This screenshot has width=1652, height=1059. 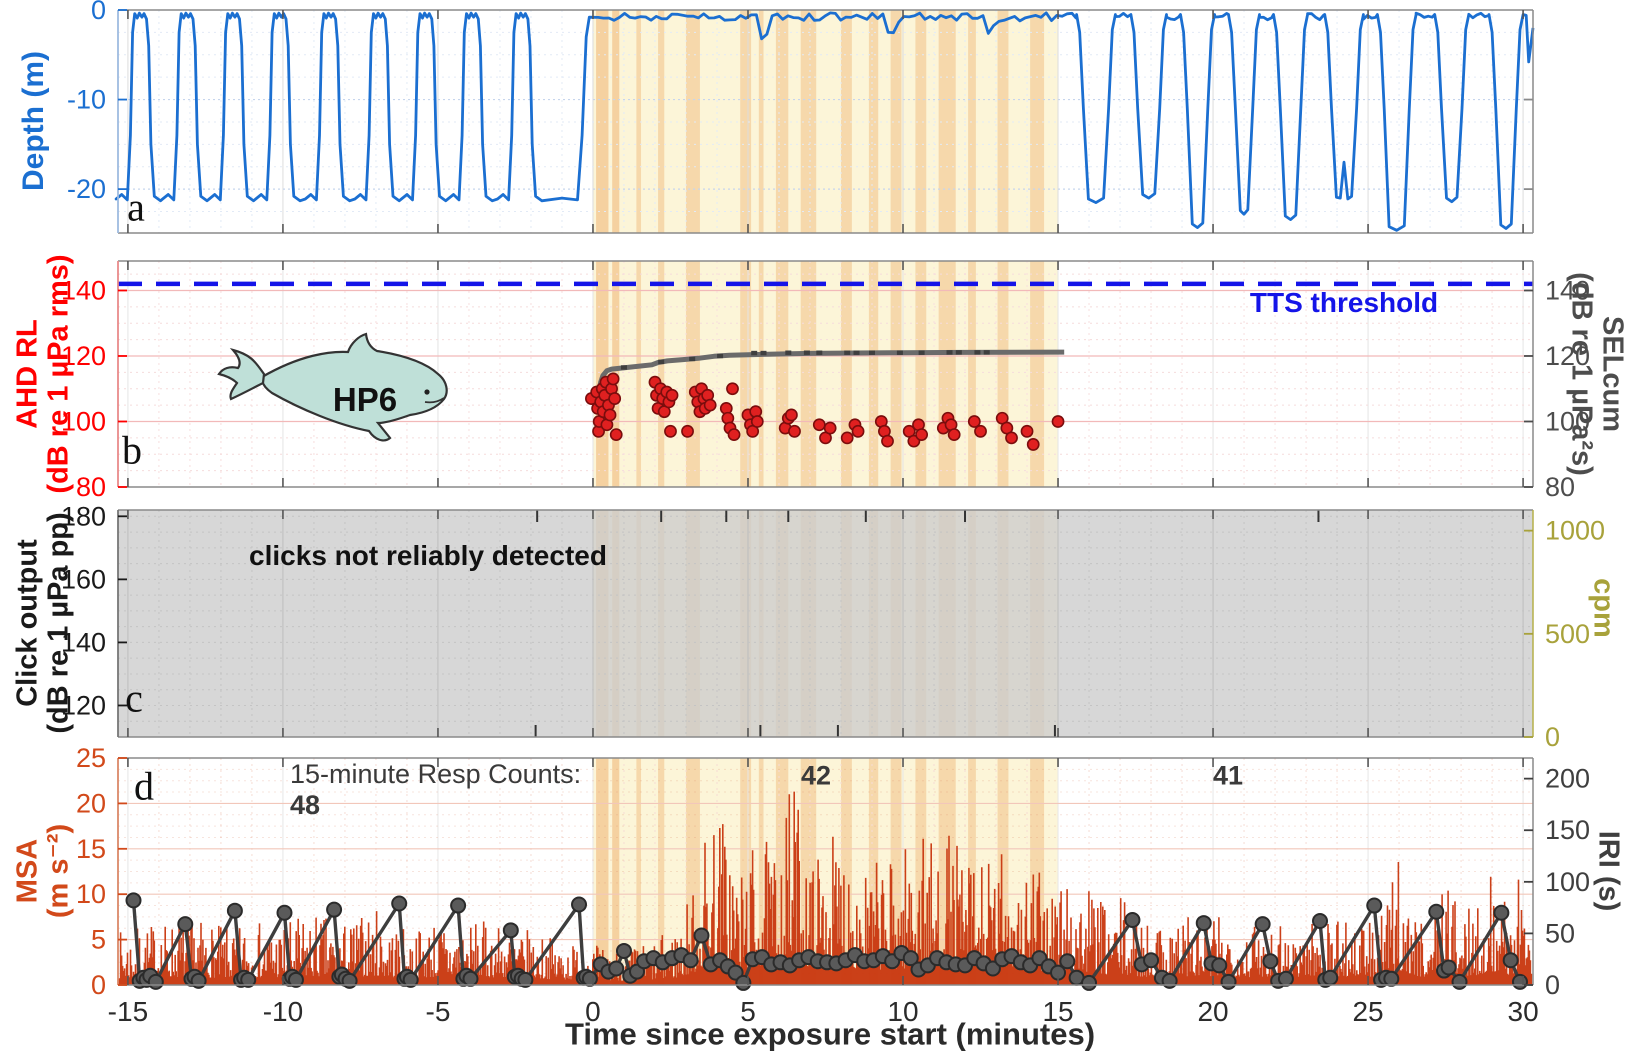 What do you see at coordinates (132, 450) in the screenshot?
I see `panel-letter-b: b` at bounding box center [132, 450].